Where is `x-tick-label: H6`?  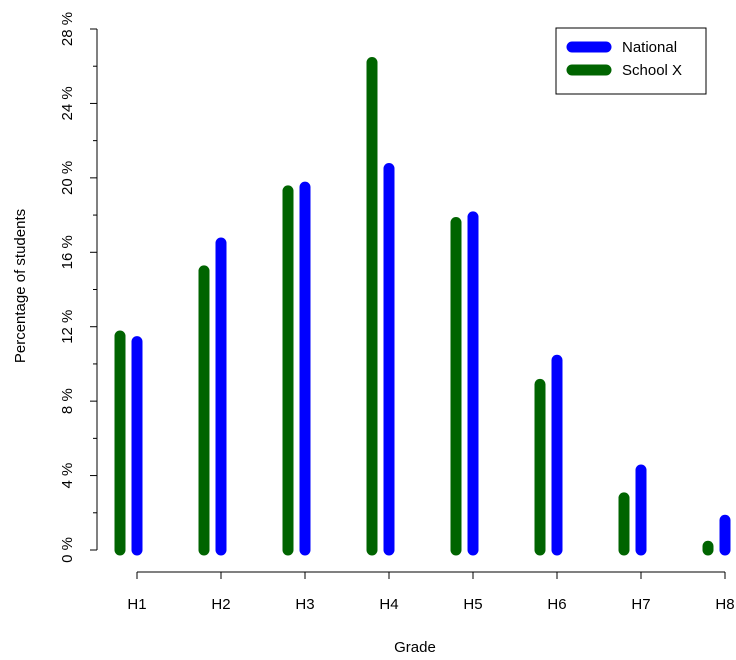 x-tick-label: H6 is located at coordinates (556, 604).